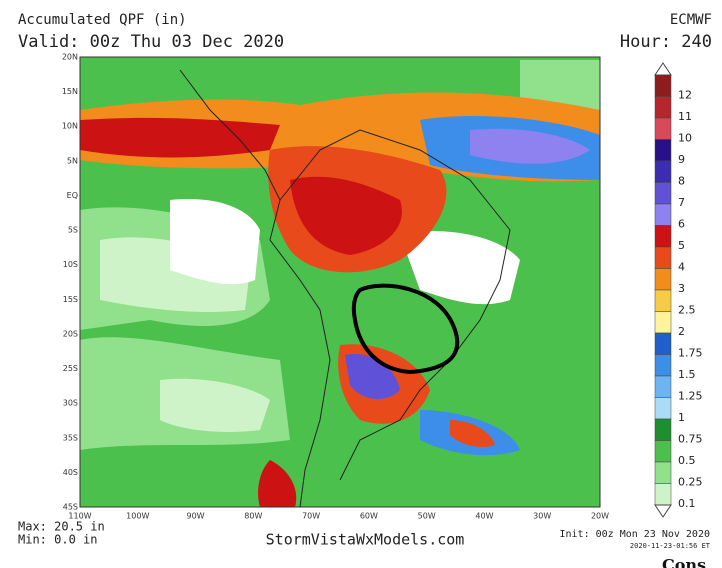  What do you see at coordinates (72, 160) in the screenshot?
I see `lat-label: 5N` at bounding box center [72, 160].